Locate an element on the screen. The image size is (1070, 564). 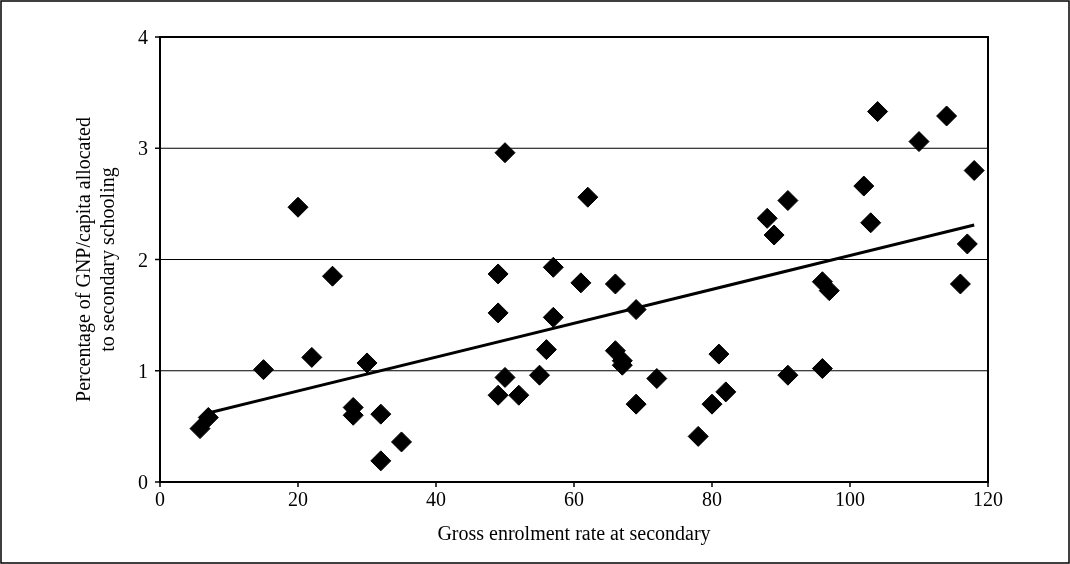
x-tick-label: 80 is located at coordinates (712, 499).